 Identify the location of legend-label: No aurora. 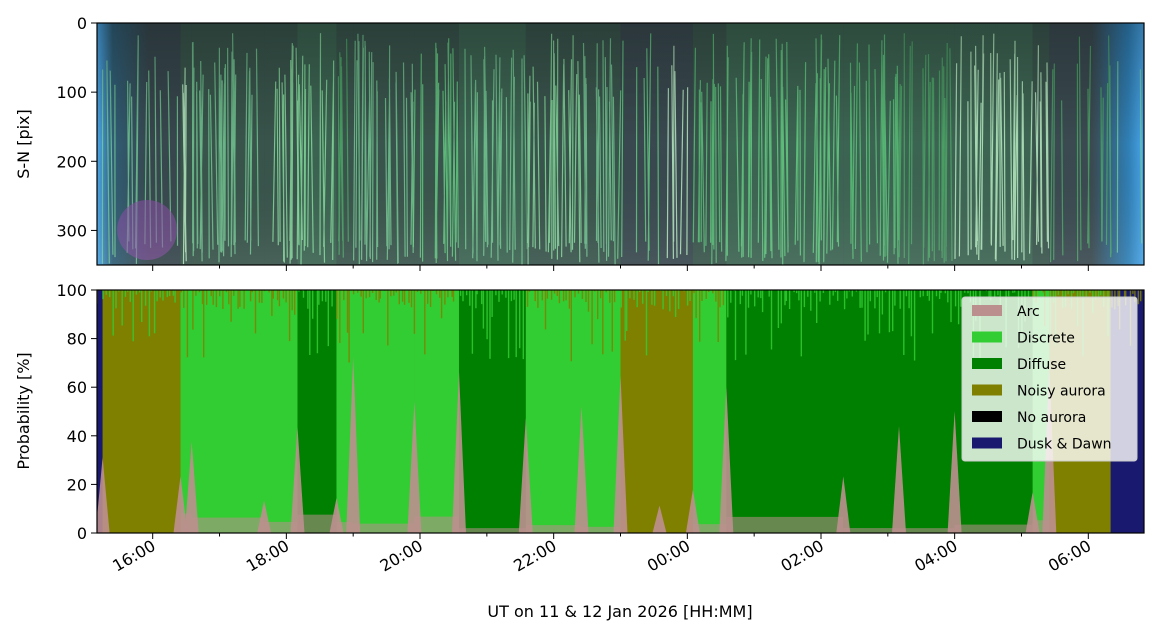
(1051, 418).